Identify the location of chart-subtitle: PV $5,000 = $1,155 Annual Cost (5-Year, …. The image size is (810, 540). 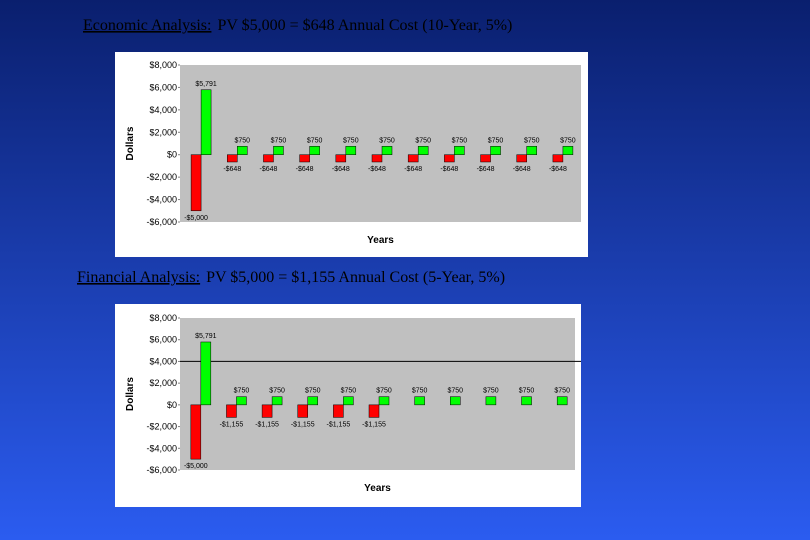
(355, 277).